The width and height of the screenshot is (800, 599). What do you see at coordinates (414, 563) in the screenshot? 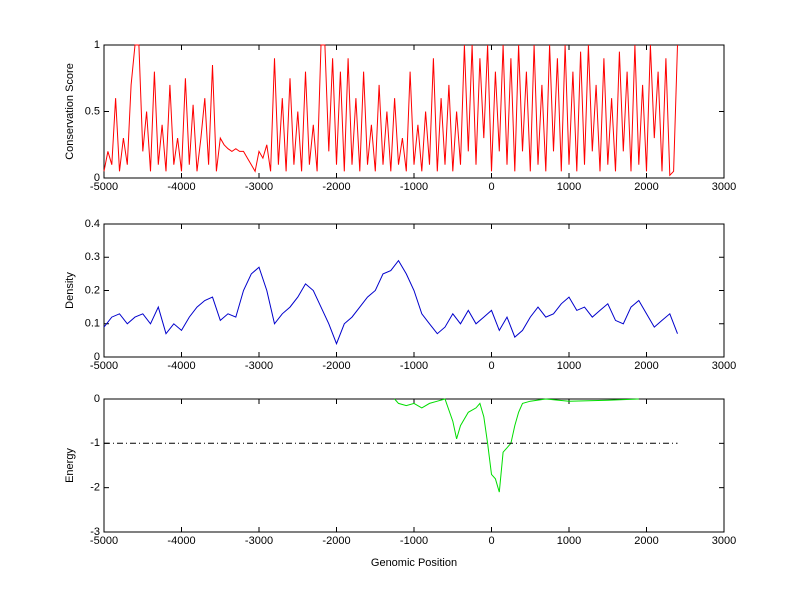
I see `x-axis-label: Genomic Position` at bounding box center [414, 563].